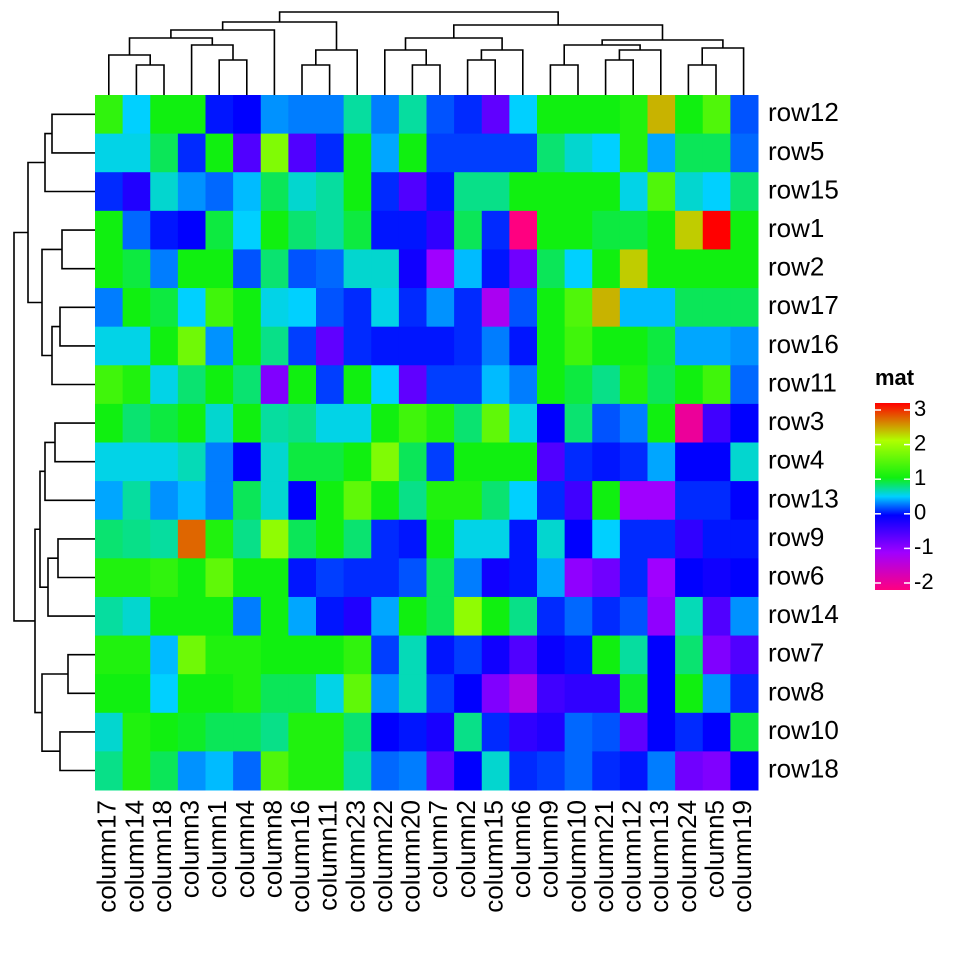 Image resolution: width=960 pixels, height=960 pixels. I want to click on row-label: row2, so click(796, 267).